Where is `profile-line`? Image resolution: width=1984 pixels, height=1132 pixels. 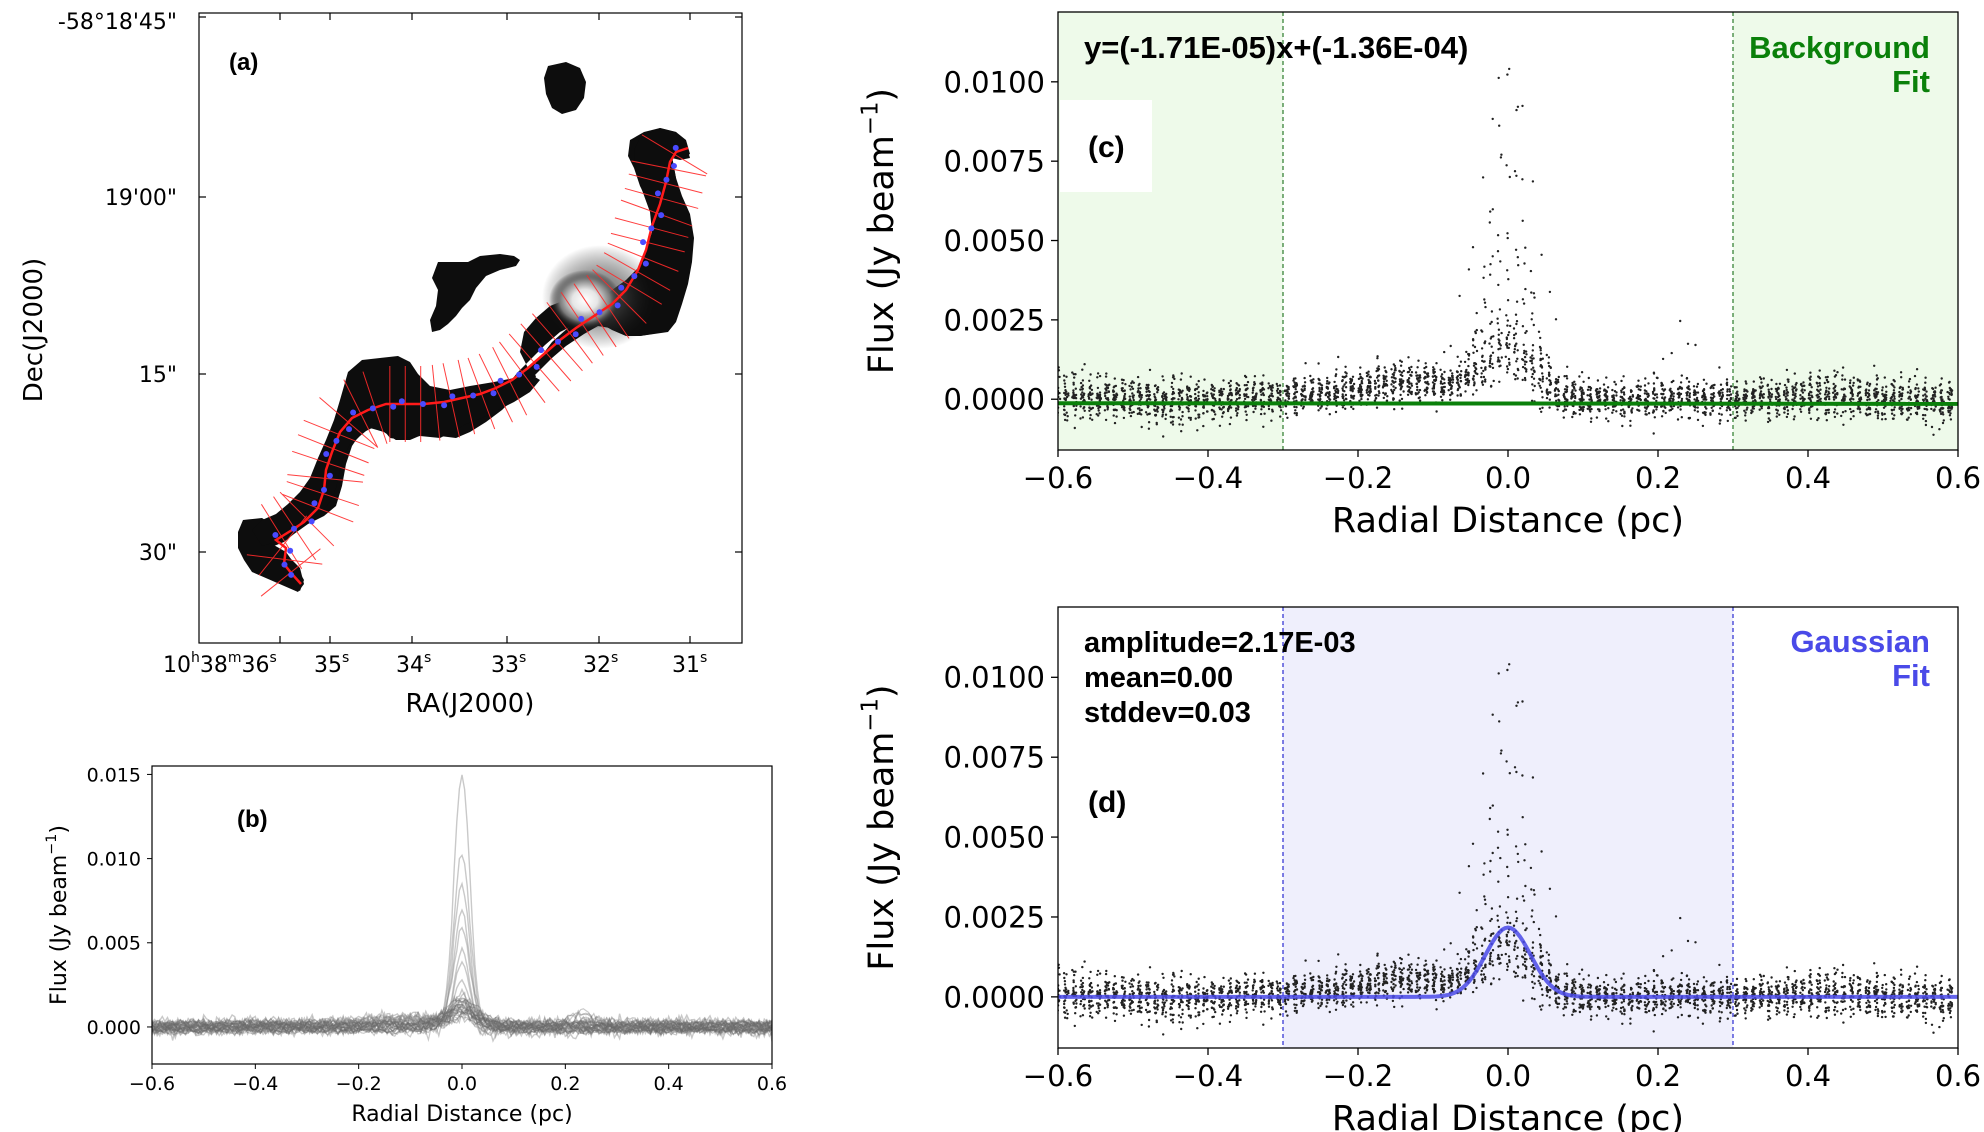
profile-line is located at coordinates (462, 1017).